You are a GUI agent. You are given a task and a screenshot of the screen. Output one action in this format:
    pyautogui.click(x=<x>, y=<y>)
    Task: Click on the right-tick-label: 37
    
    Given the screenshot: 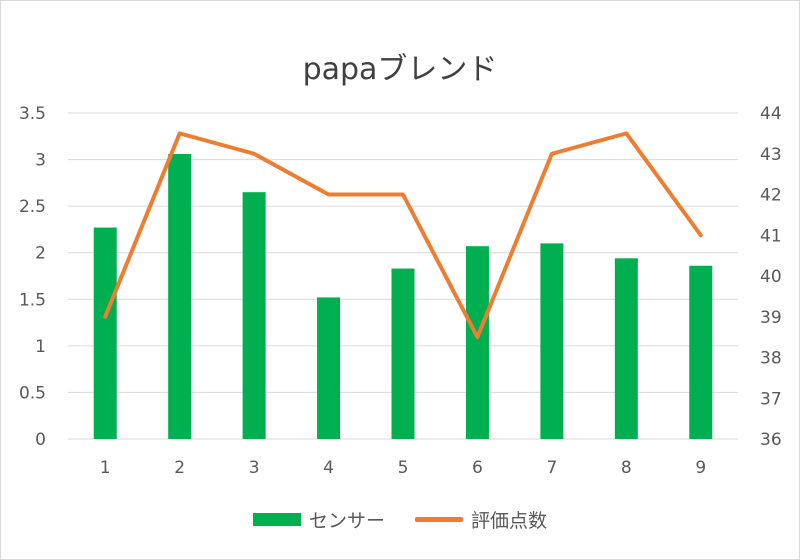 What is the action you would take?
    pyautogui.click(x=771, y=399)
    